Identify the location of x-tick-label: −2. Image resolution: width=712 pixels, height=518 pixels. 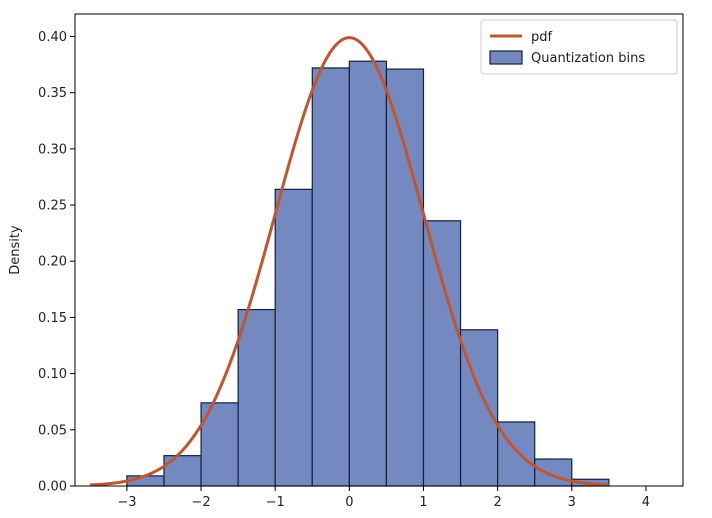
(200, 502).